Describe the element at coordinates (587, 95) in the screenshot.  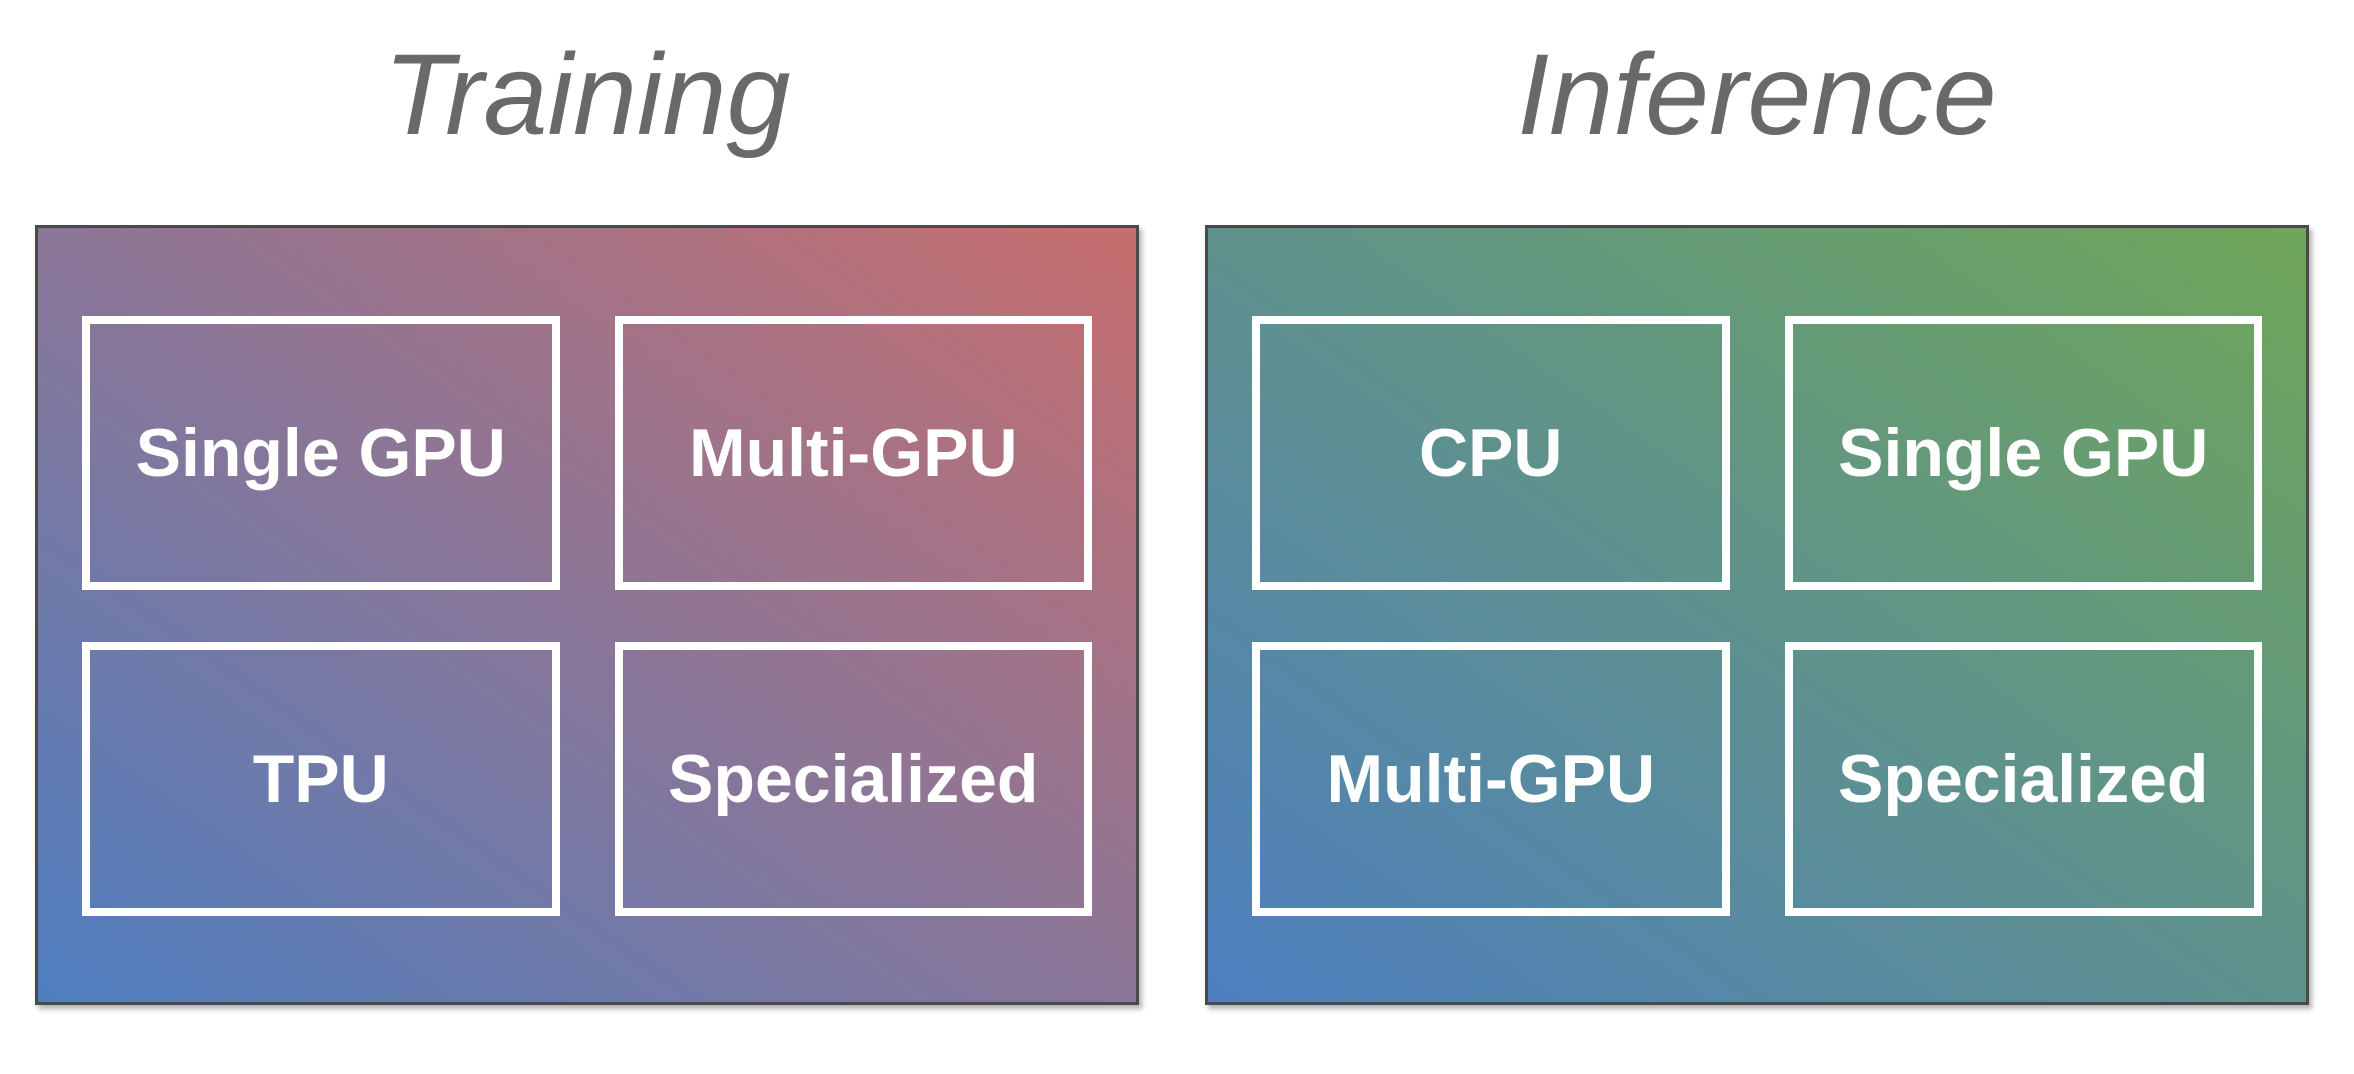
I see `training-title: Training` at that location.